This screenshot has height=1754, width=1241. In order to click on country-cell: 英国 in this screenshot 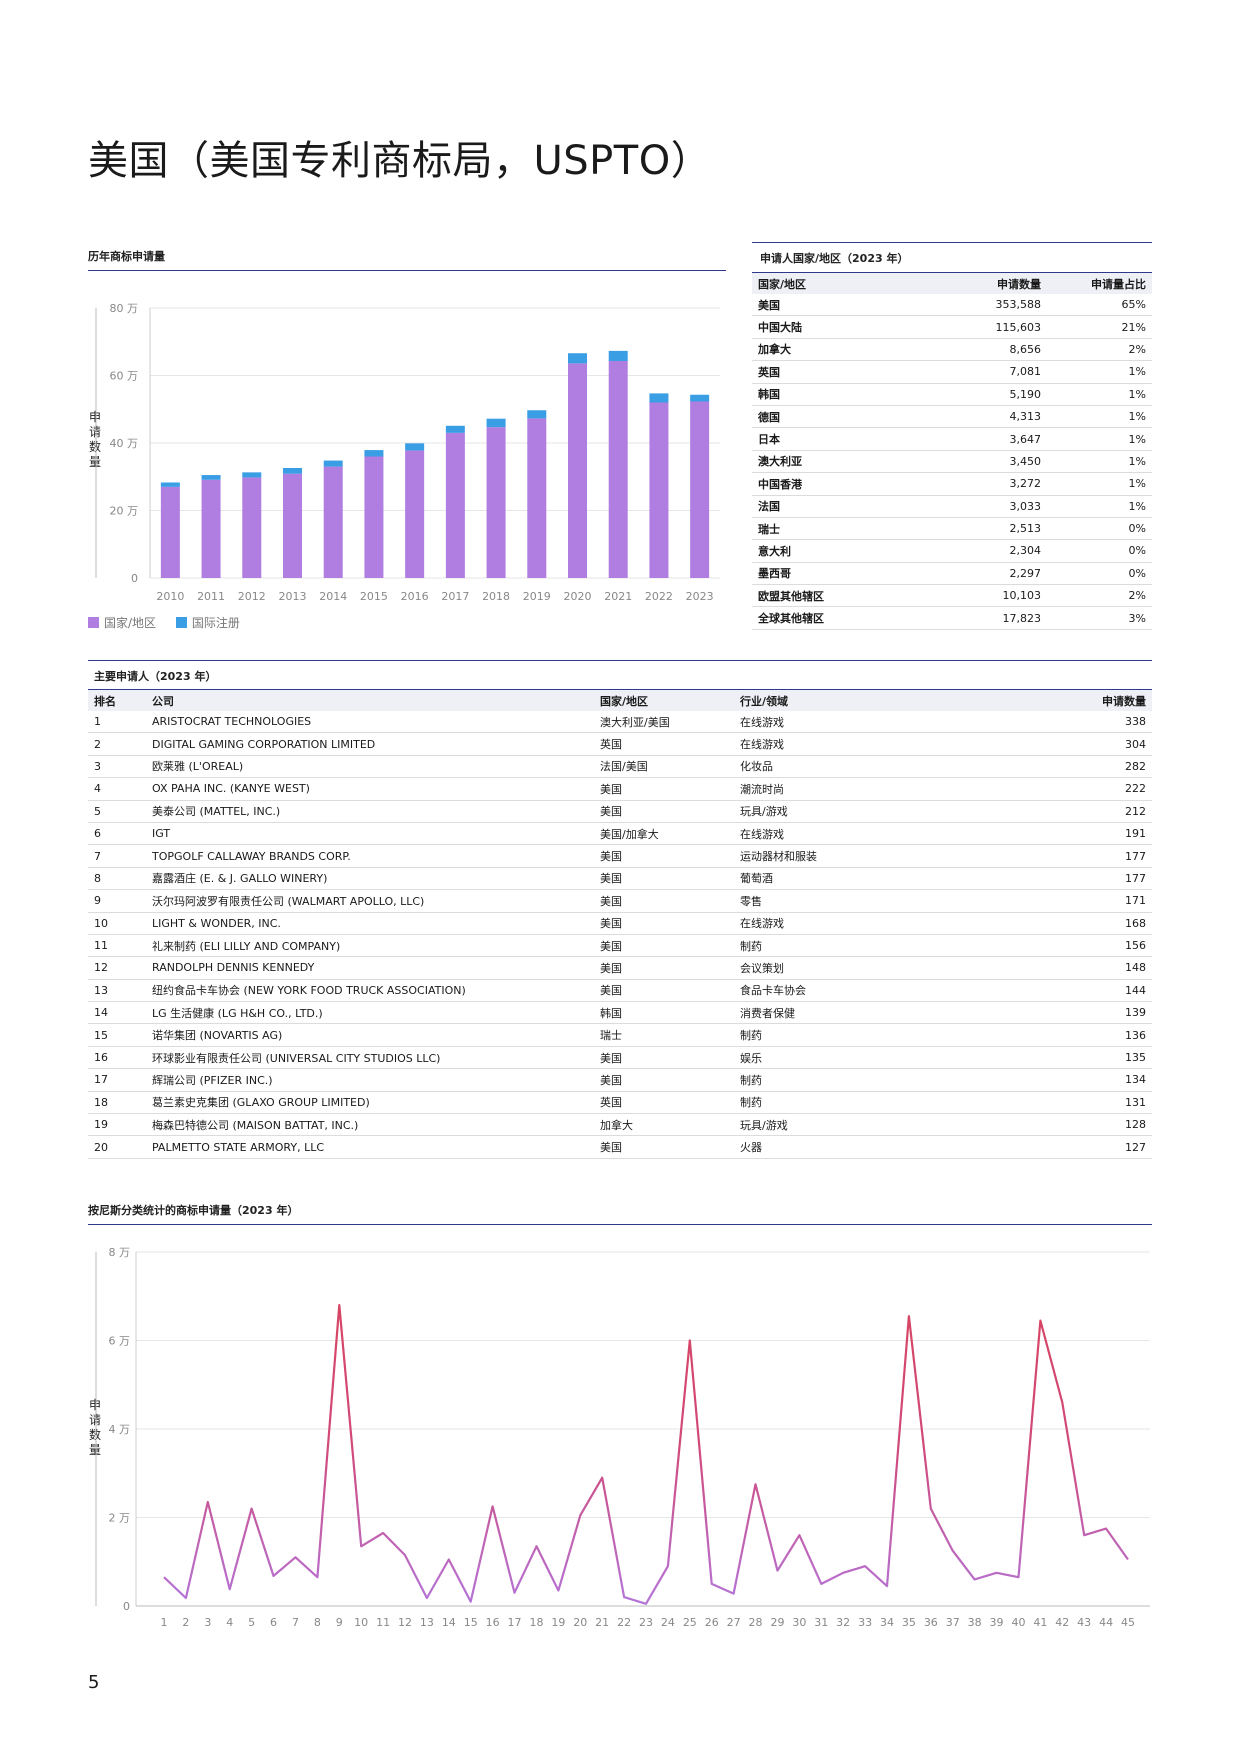, I will do `click(664, 1103)`.